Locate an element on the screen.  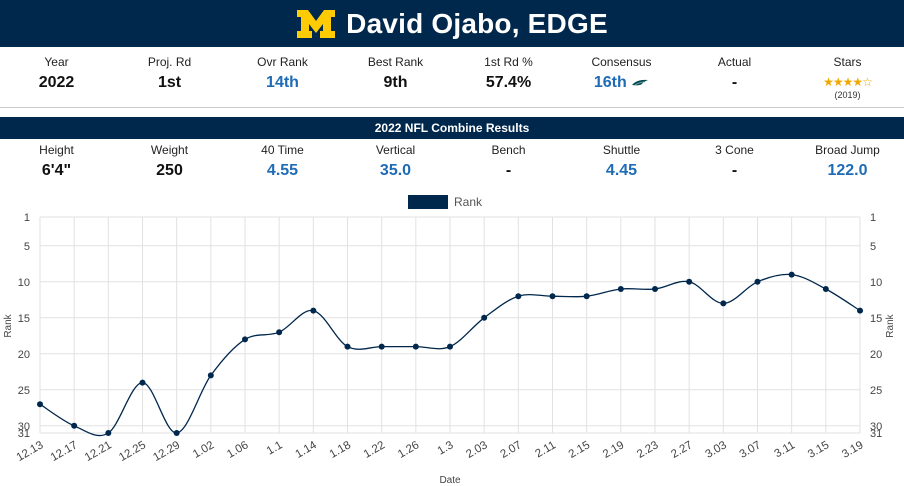
x-tick-label: 2.27 is located at coordinates (681, 450).